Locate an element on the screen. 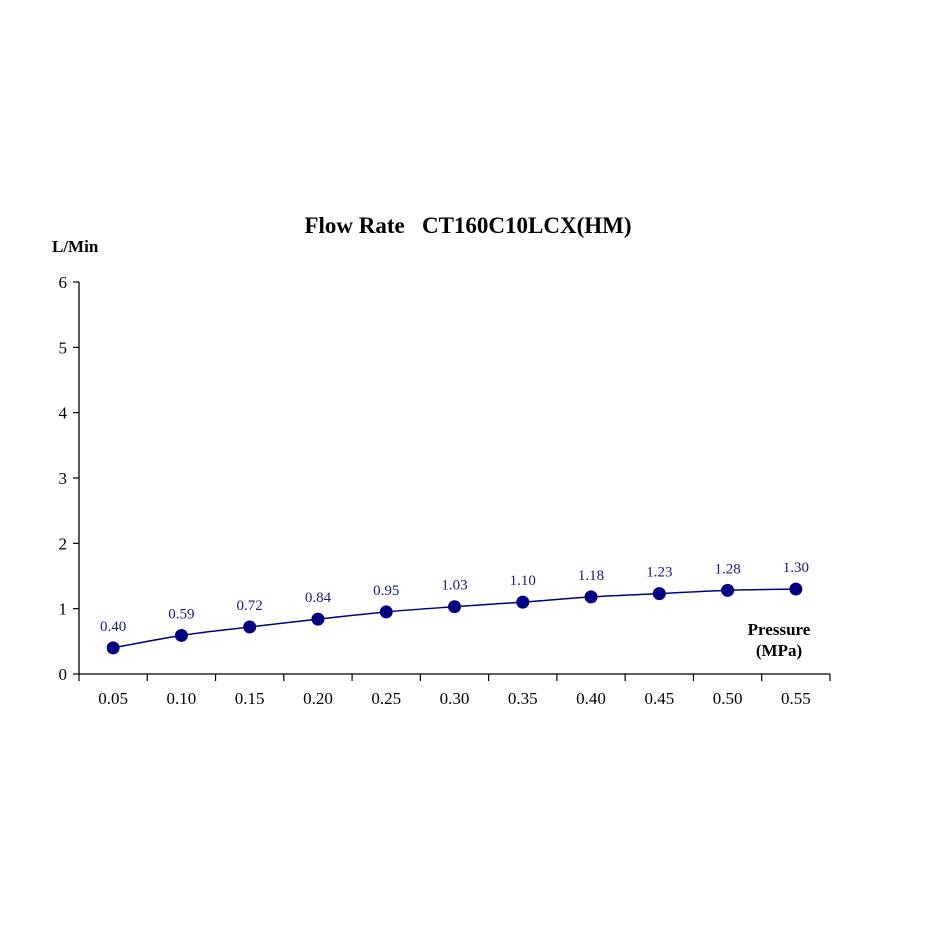 The image size is (925, 930). x-tick-label: 0.30 is located at coordinates (455, 698).